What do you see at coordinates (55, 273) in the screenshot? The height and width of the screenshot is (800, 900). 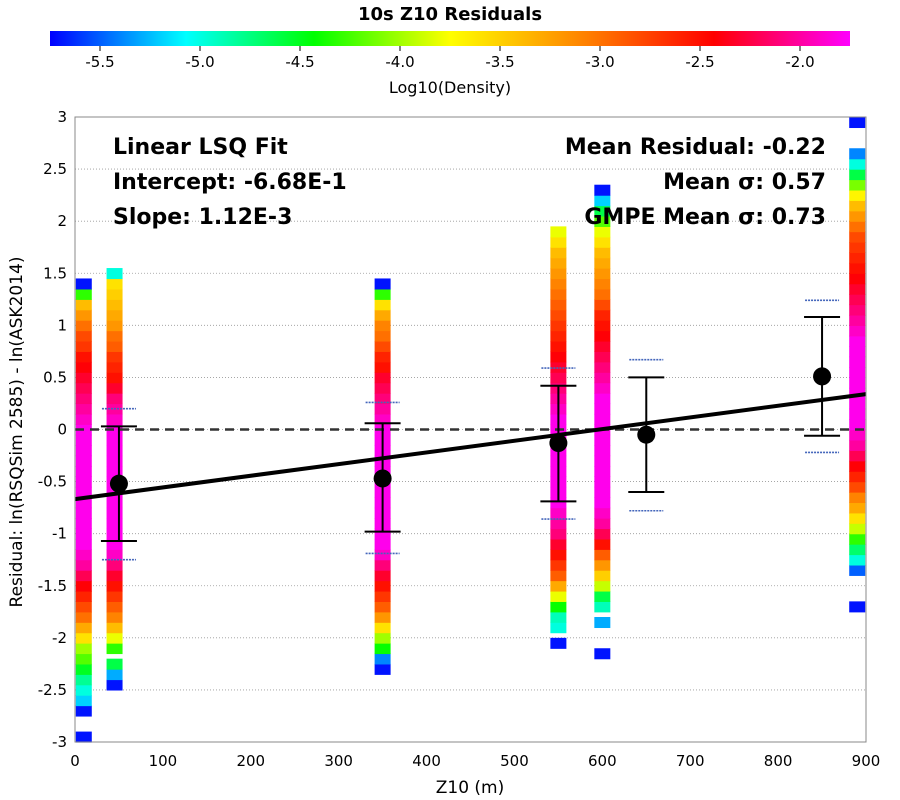 I see `y-tick-label: 1.5` at bounding box center [55, 273].